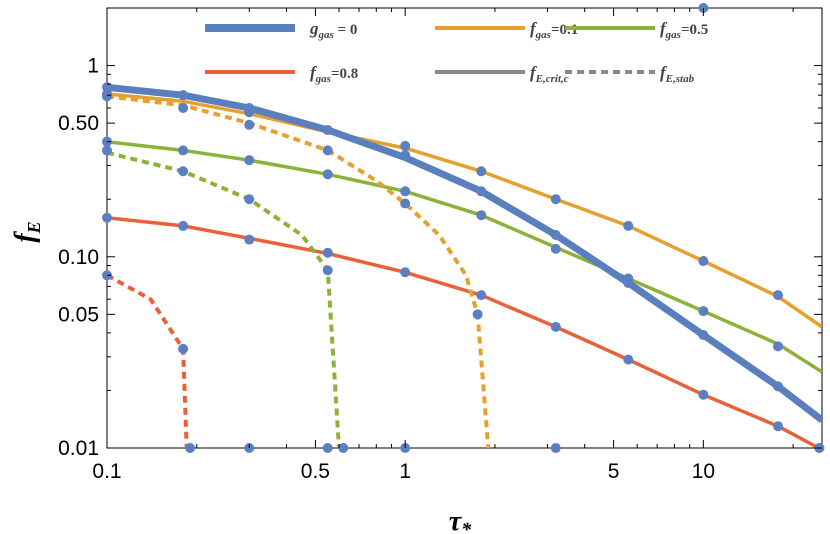  What do you see at coordinates (684, 30) in the screenshot?
I see `legend-label: fgas=0.5` at bounding box center [684, 30].